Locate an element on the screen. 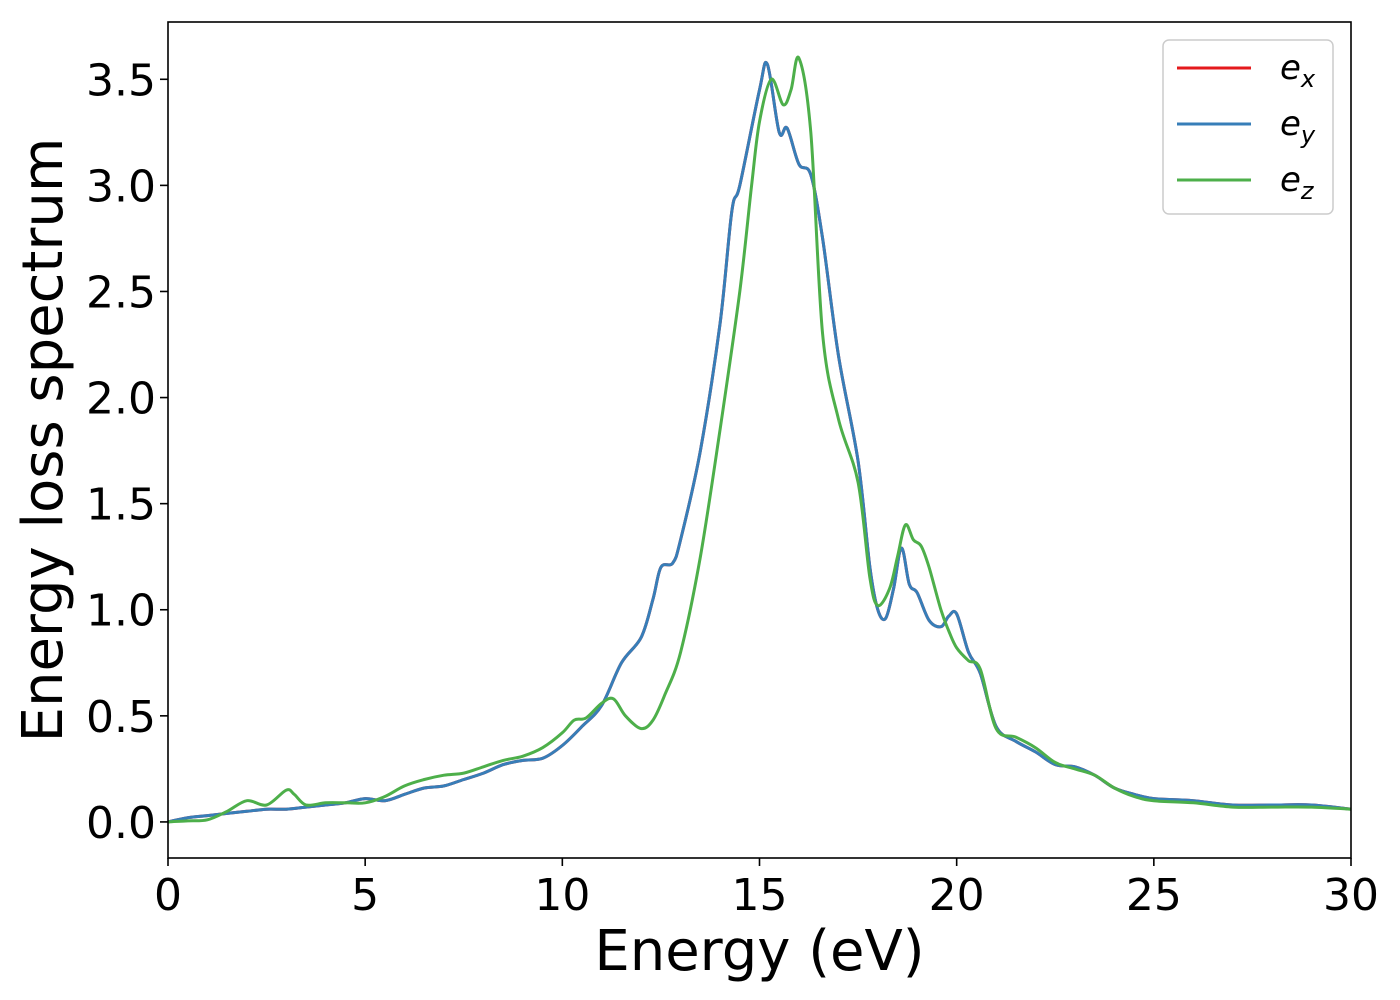 The width and height of the screenshot is (1400, 1000). legend-label-ex: ex is located at coordinates (1298, 70).